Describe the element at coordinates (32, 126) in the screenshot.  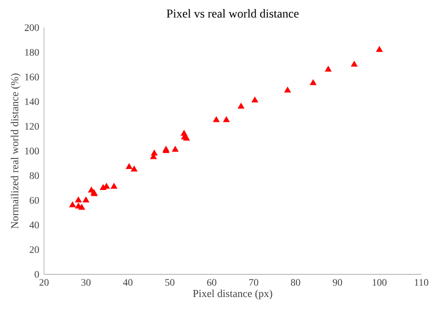
I see `y-tick-label: 120` at that location.